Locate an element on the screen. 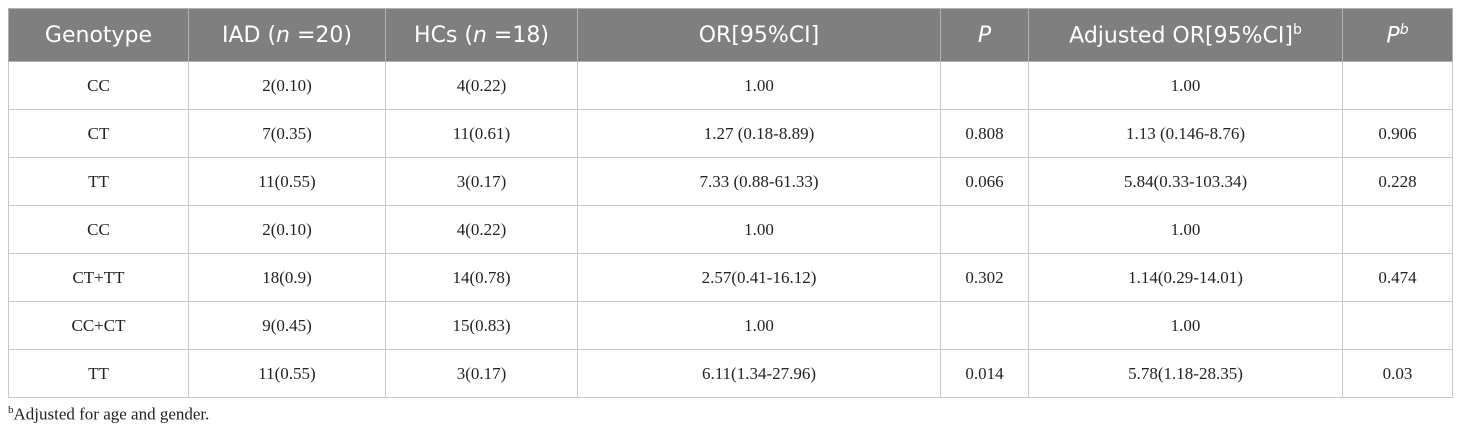 The image size is (1460, 435). table-cell: 0.228 is located at coordinates (1397, 181).